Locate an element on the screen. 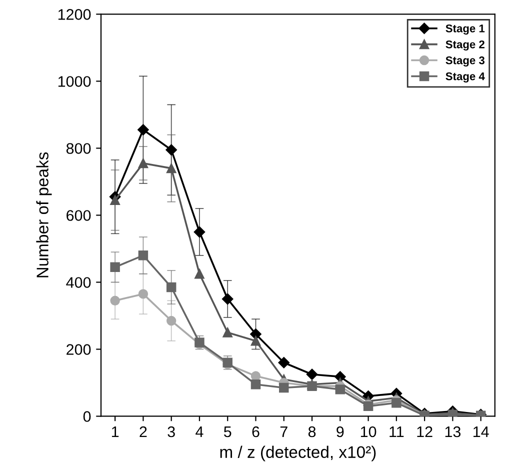 Image resolution: width=505 pixels, height=473 pixels. x-tick-label: 11 is located at coordinates (397, 432).